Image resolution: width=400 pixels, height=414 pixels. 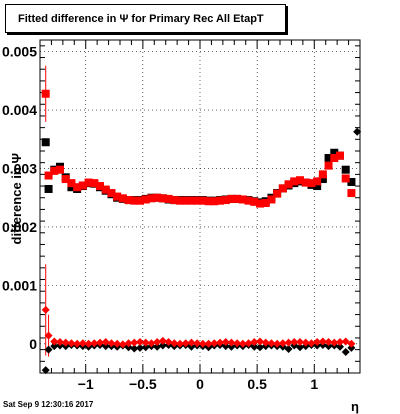 What do you see at coordinates (355, 406) in the screenshot?
I see `x-axis-label: η` at bounding box center [355, 406].